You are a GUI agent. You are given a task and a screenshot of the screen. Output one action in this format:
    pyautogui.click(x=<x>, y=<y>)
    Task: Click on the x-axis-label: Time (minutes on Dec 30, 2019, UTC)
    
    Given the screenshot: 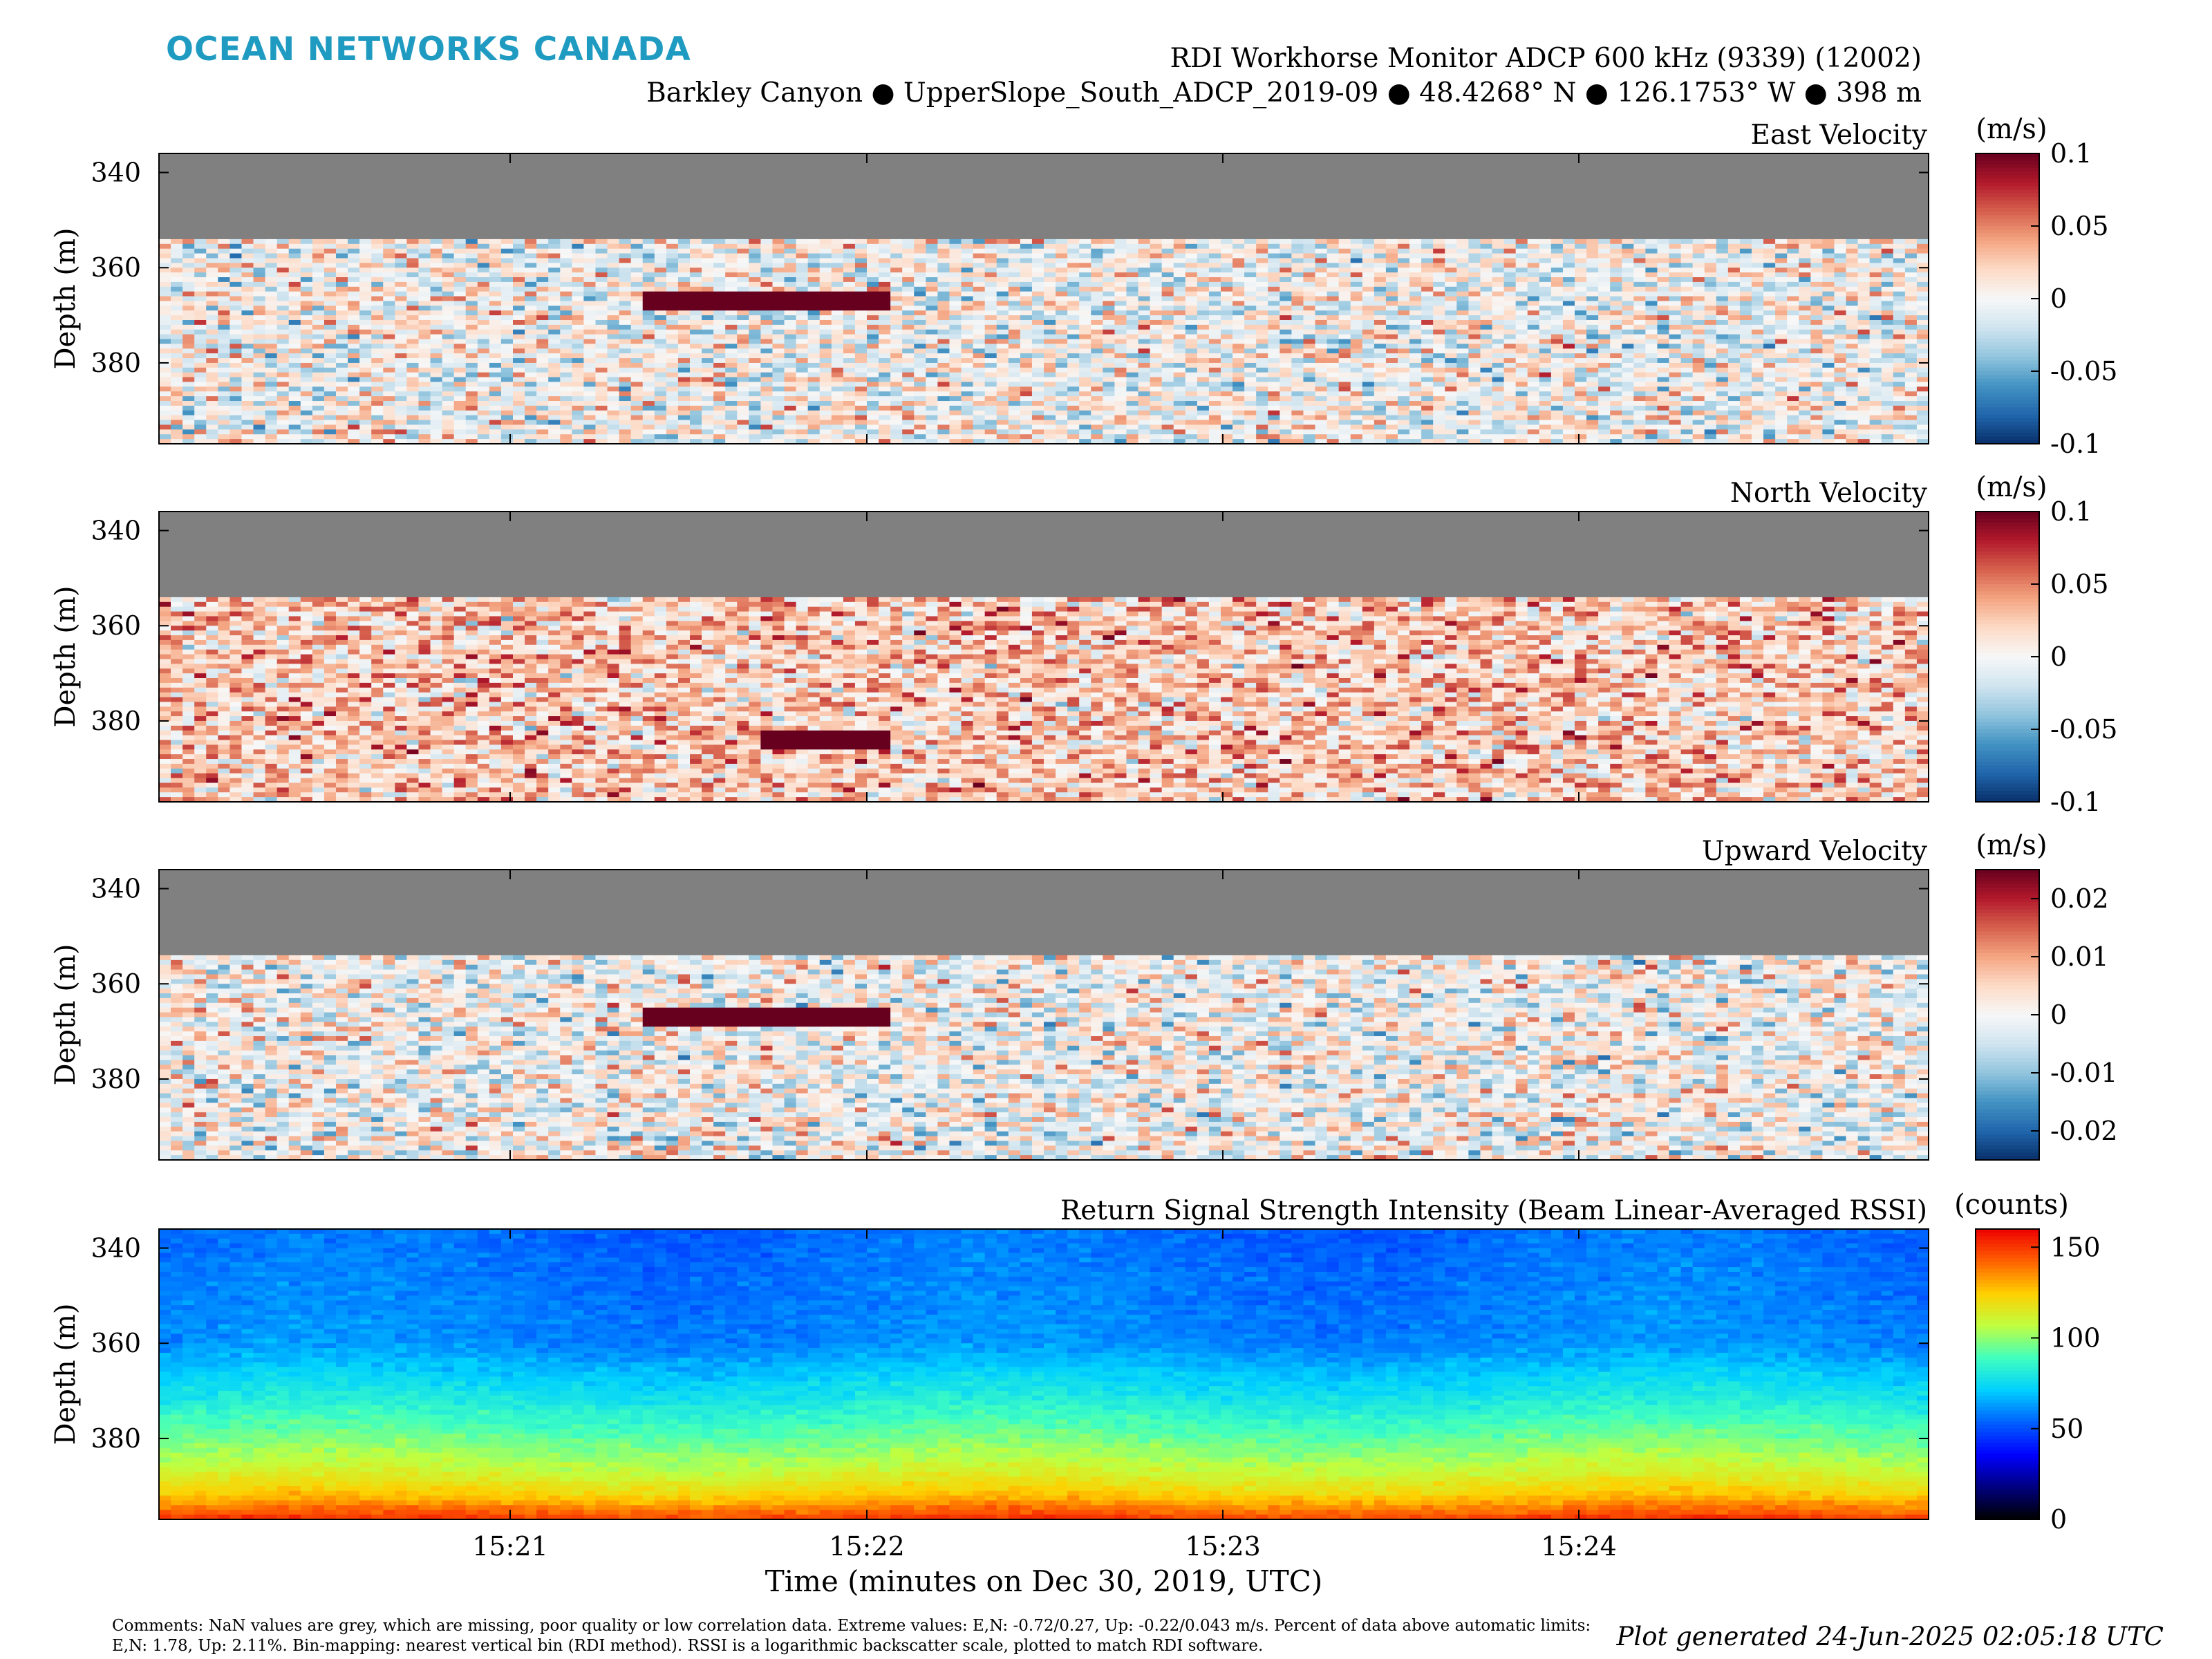 What is the action you would take?
    pyautogui.click(x=1044, y=1581)
    